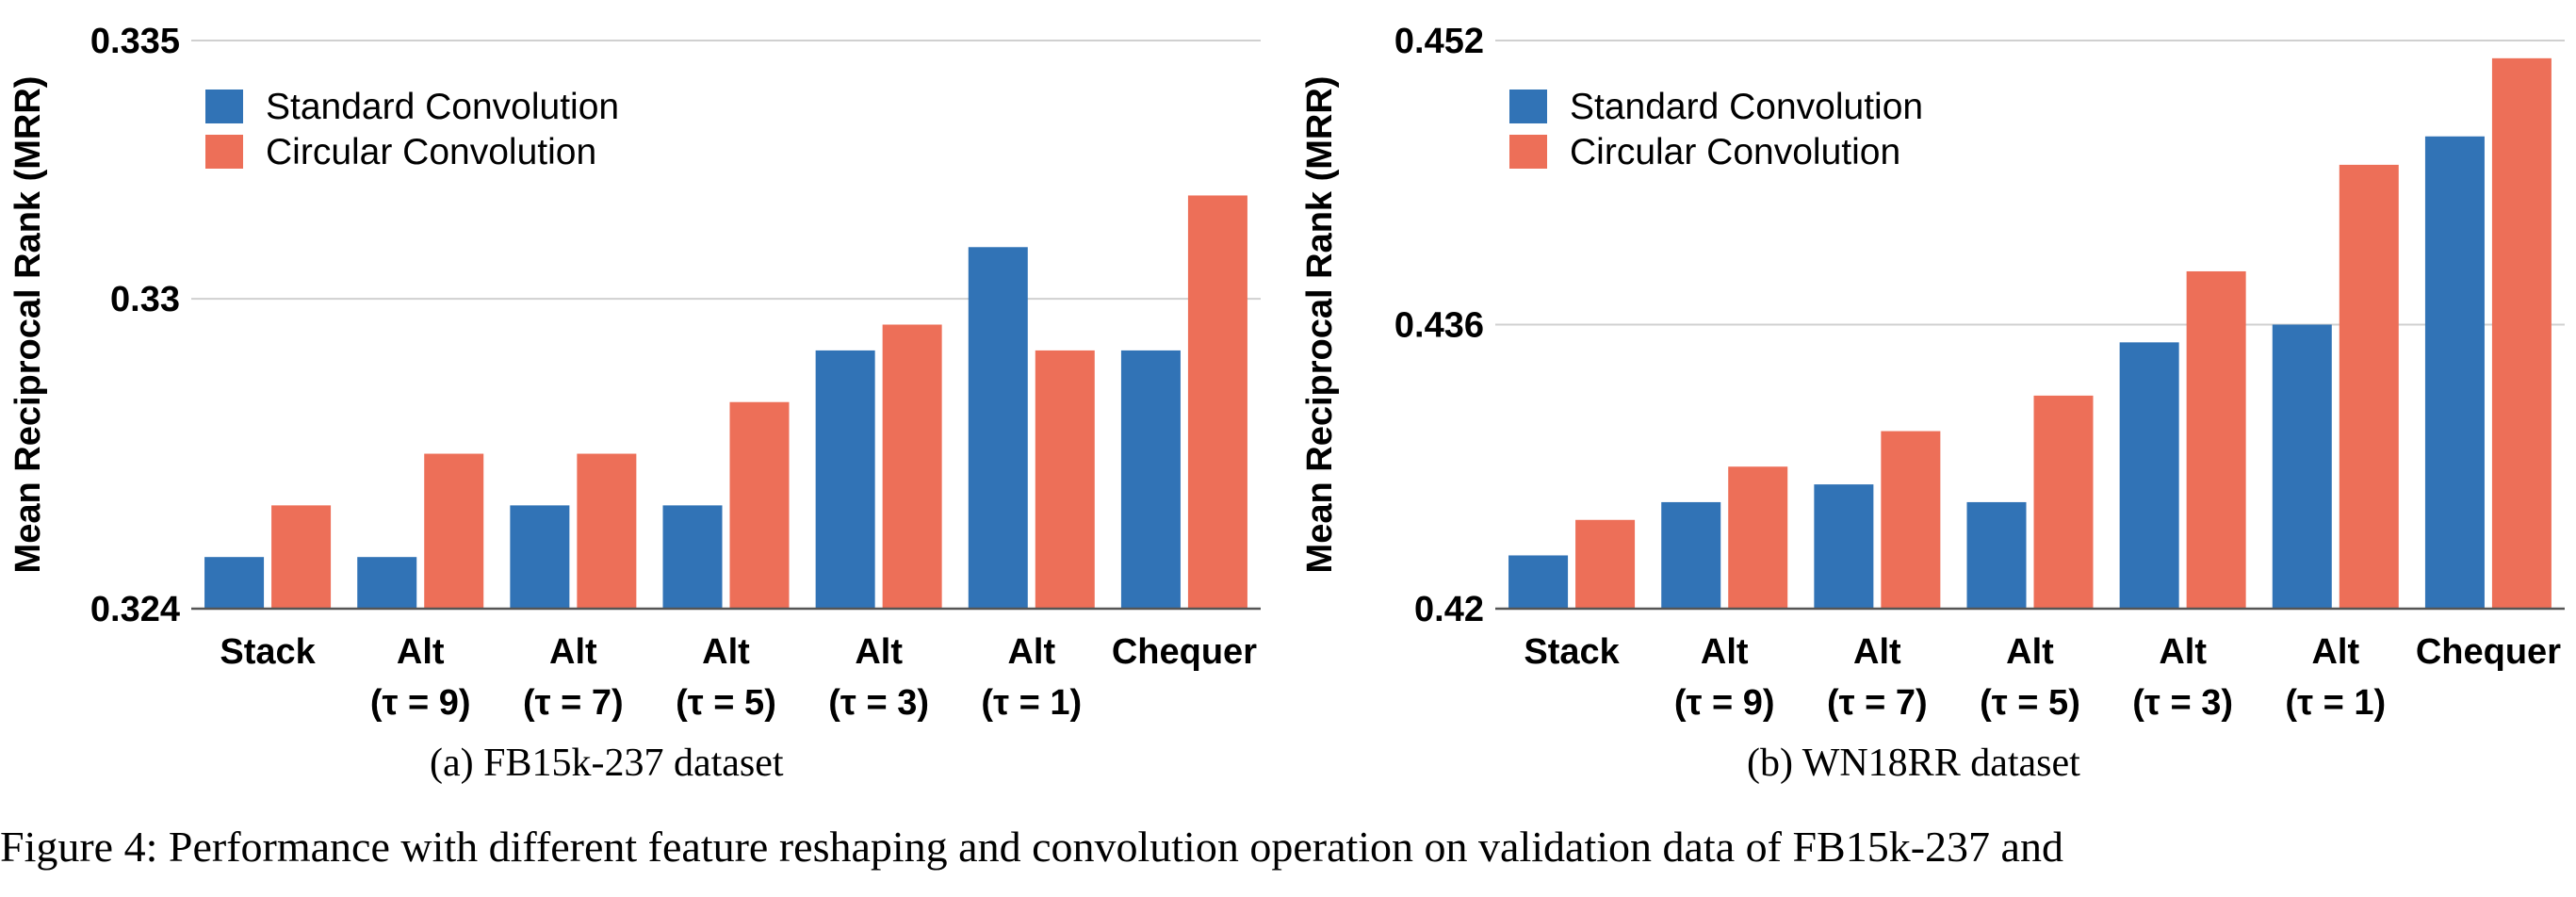  What do you see at coordinates (268, 652) in the screenshot?
I see `fb15k-xtick-label: Stack` at bounding box center [268, 652].